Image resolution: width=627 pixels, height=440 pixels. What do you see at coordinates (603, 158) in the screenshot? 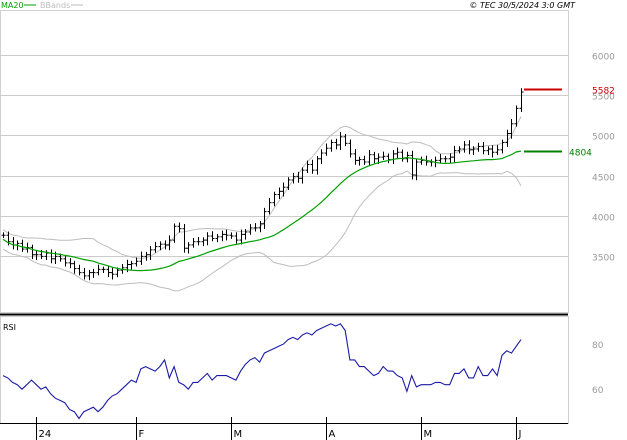
I see `price-y-tick-labels: 3500 4000 4500 5000 5500 6000` at bounding box center [603, 158].